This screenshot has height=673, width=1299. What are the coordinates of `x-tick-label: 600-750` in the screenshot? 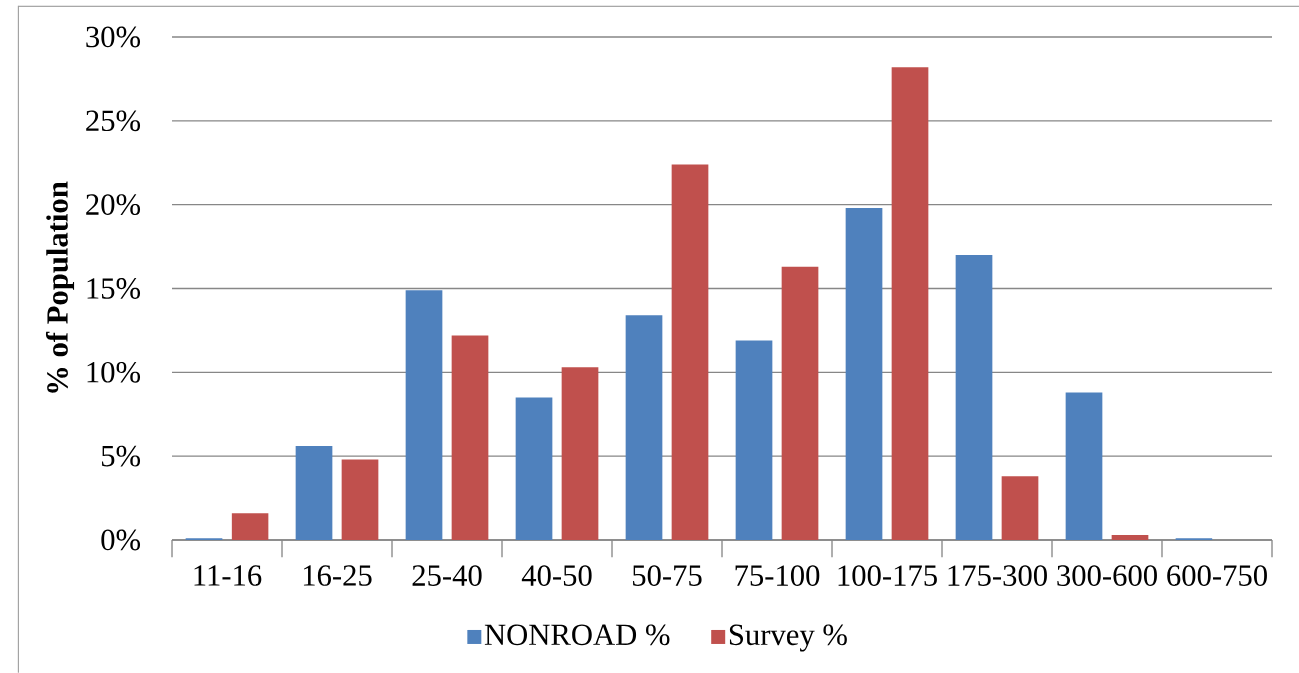 It's located at (1217, 575).